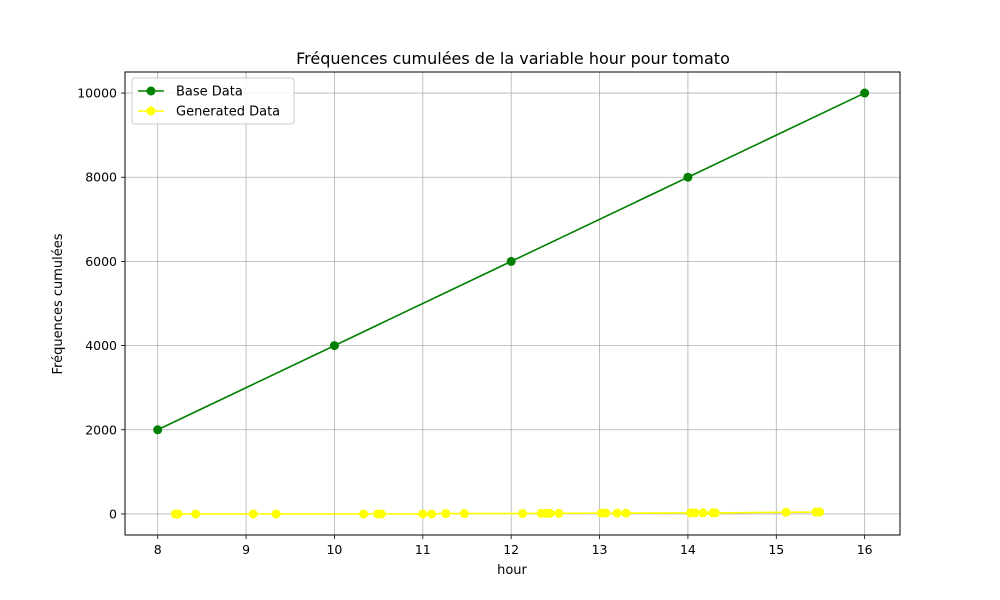 The width and height of the screenshot is (1000, 600). I want to click on y-tick-label: 10000, so click(97, 93).